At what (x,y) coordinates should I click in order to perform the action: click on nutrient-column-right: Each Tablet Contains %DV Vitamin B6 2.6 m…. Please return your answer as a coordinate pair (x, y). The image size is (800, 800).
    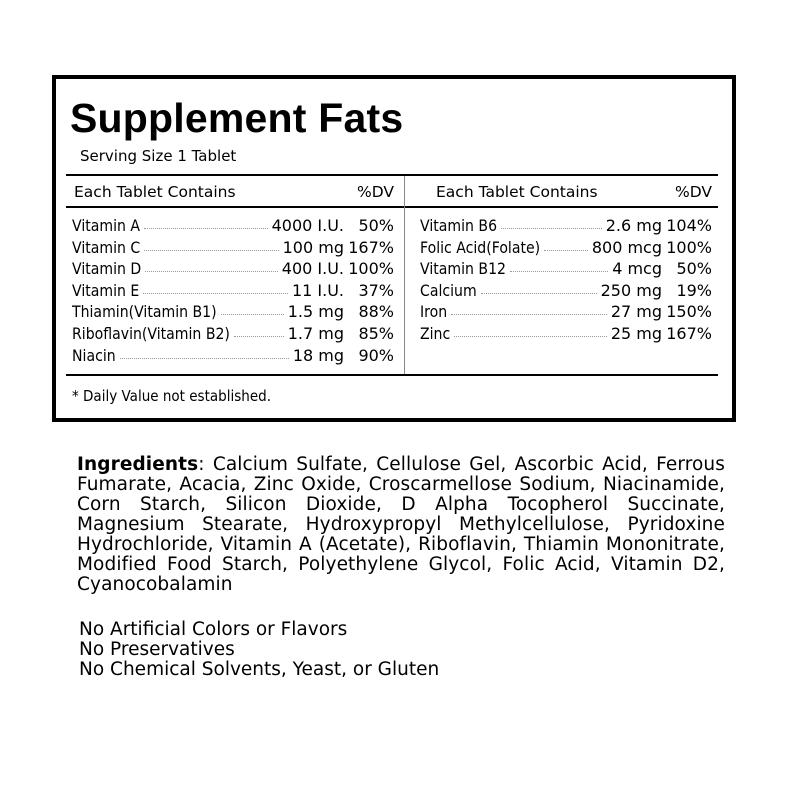
    Looking at the image, I should click on (566, 276).